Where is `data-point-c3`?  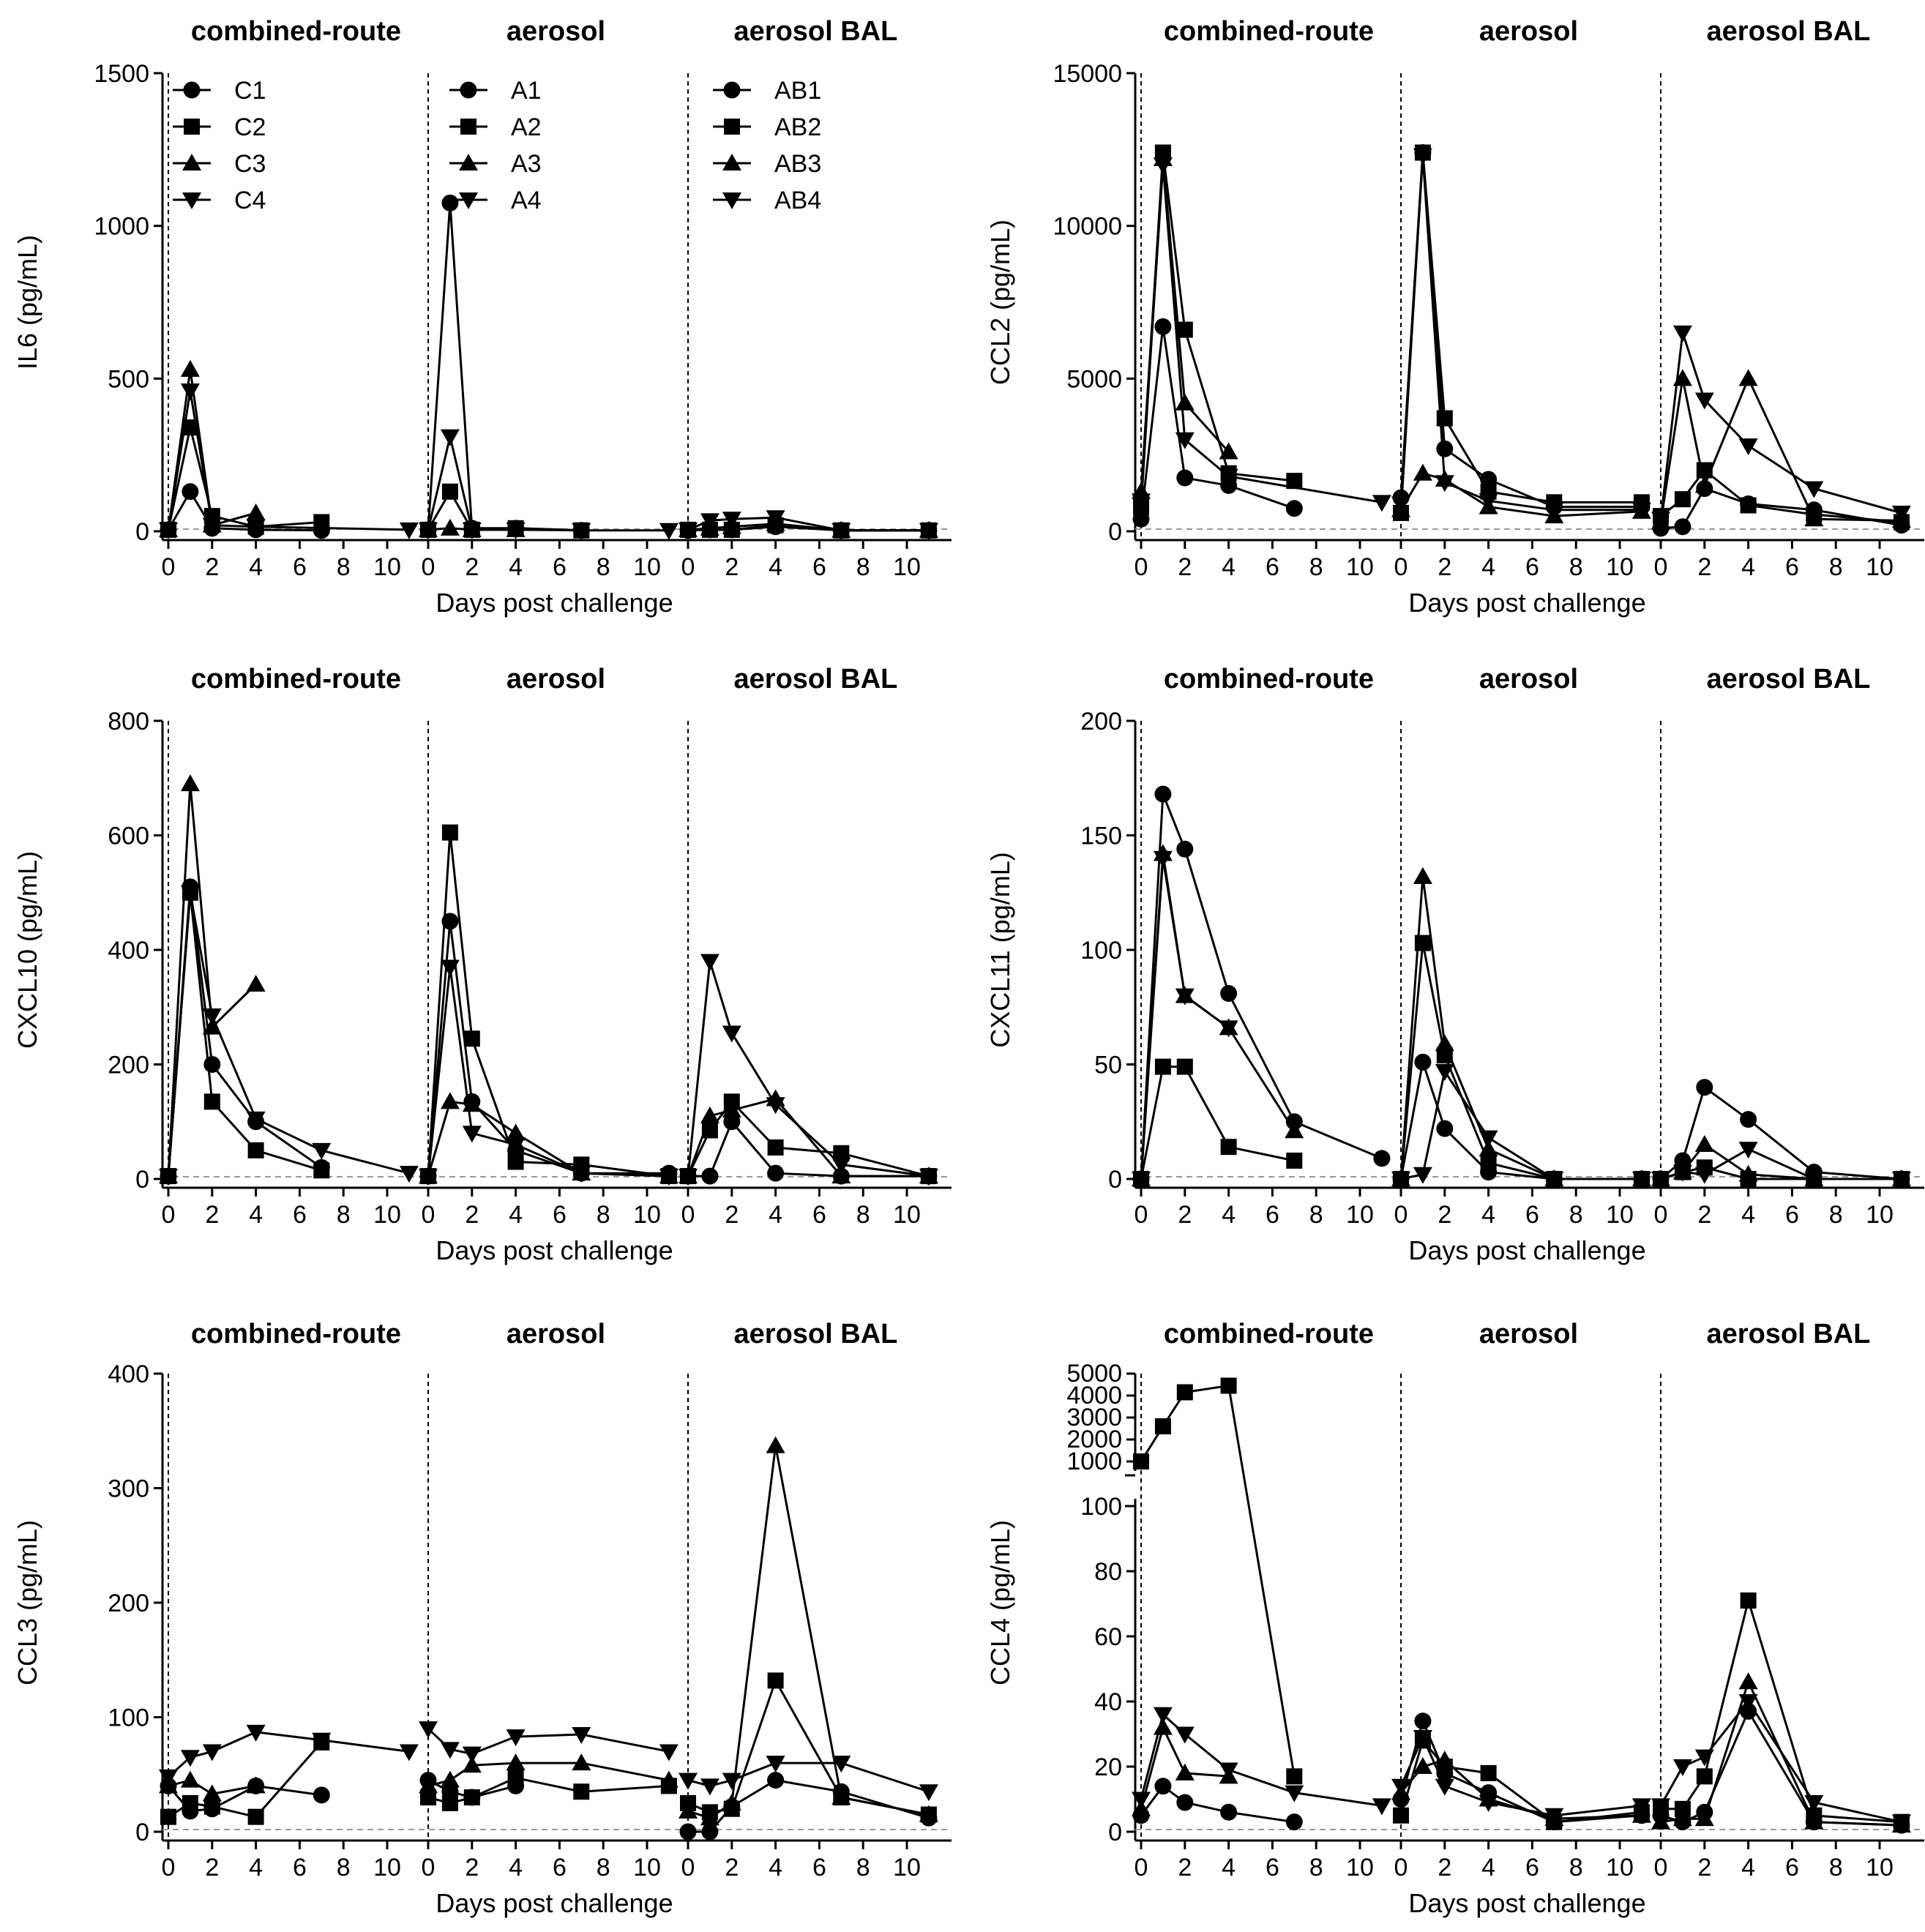
data-point-c3 is located at coordinates (256, 511).